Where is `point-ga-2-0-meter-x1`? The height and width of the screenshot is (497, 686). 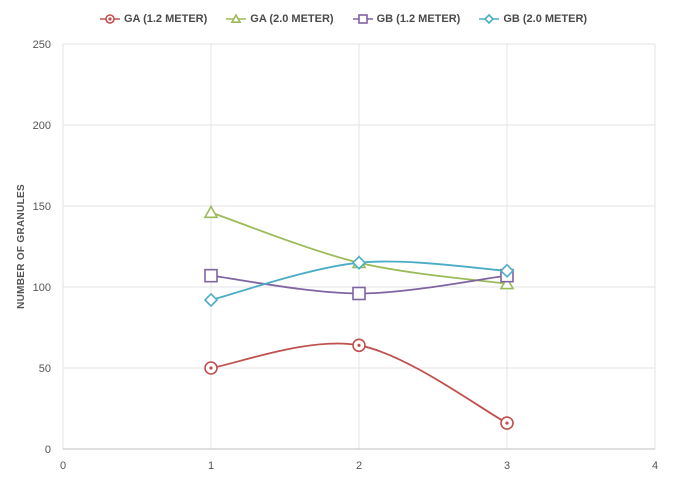 point-ga-2-0-meter-x1 is located at coordinates (211, 211).